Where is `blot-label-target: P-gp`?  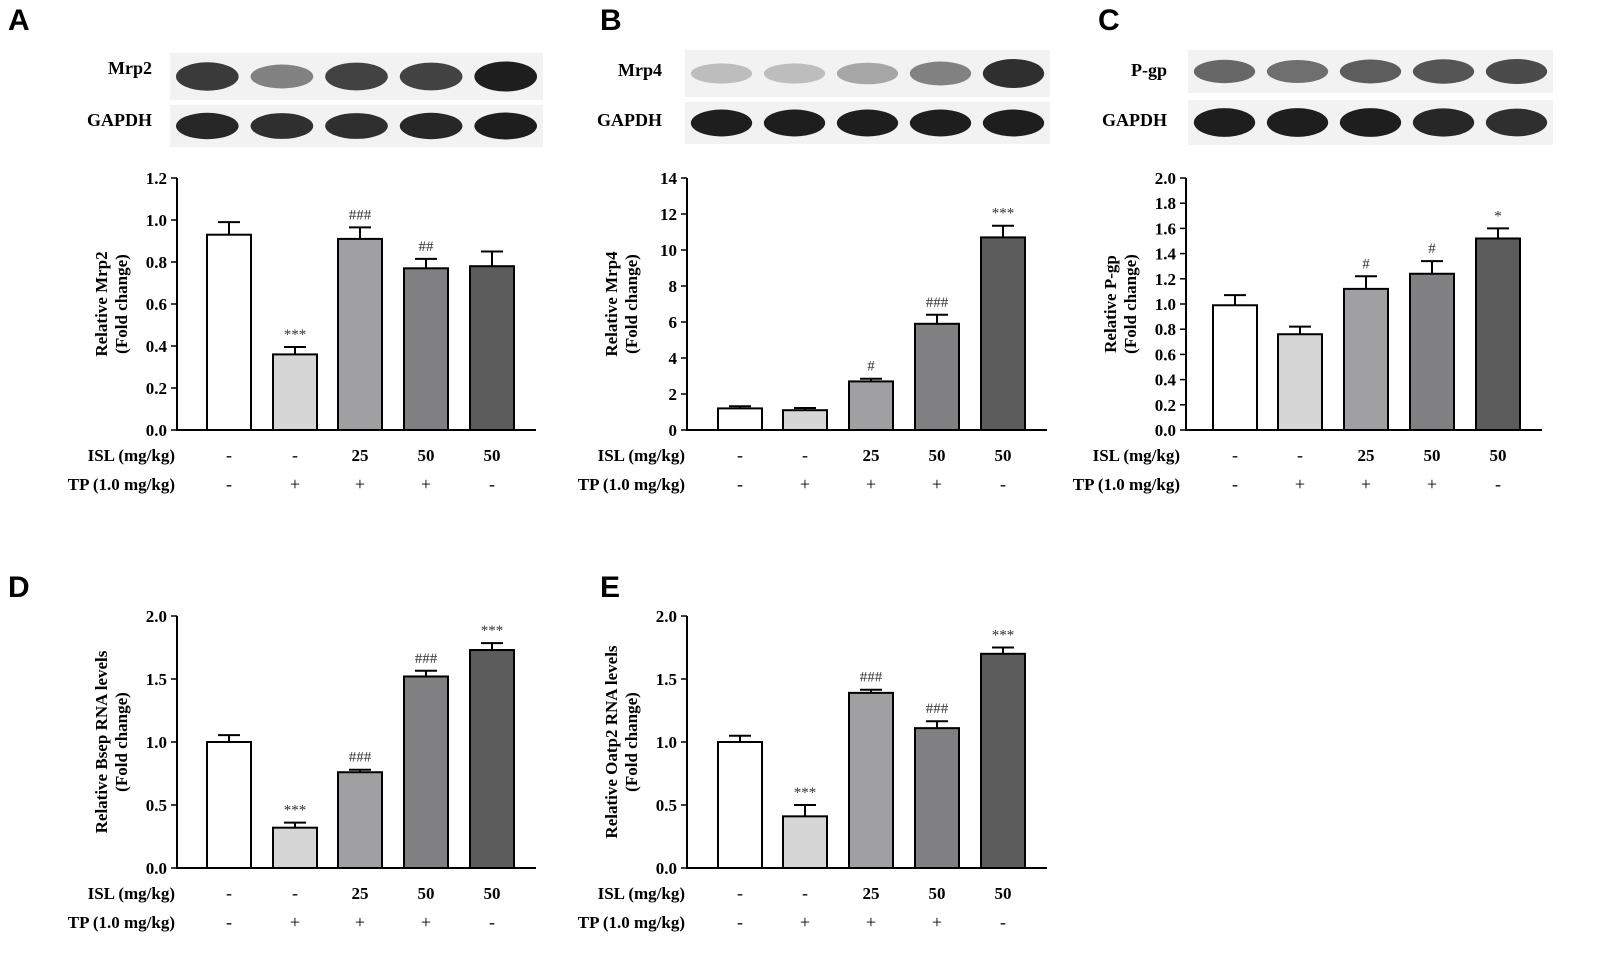 blot-label-target: P-gp is located at coordinates (1149, 70).